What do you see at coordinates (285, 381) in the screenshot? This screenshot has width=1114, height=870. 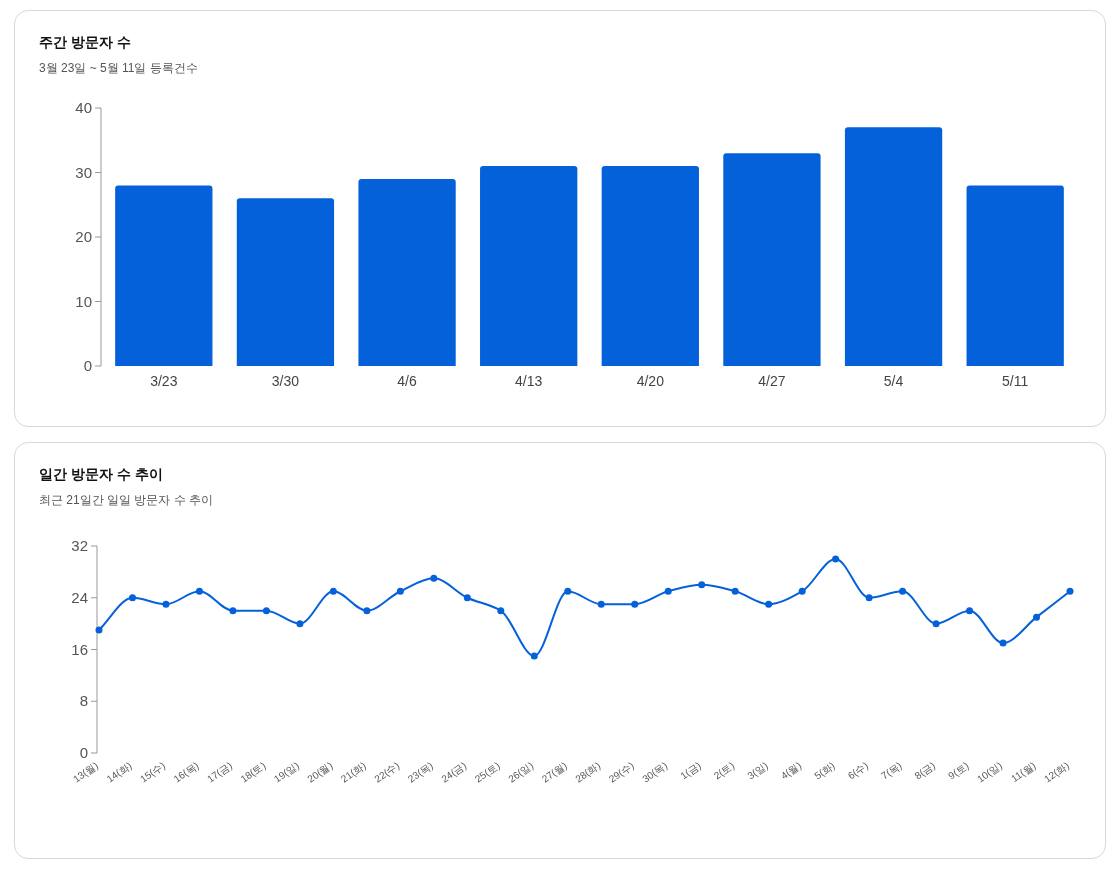 I see `x-tick-label: 3/30` at bounding box center [285, 381].